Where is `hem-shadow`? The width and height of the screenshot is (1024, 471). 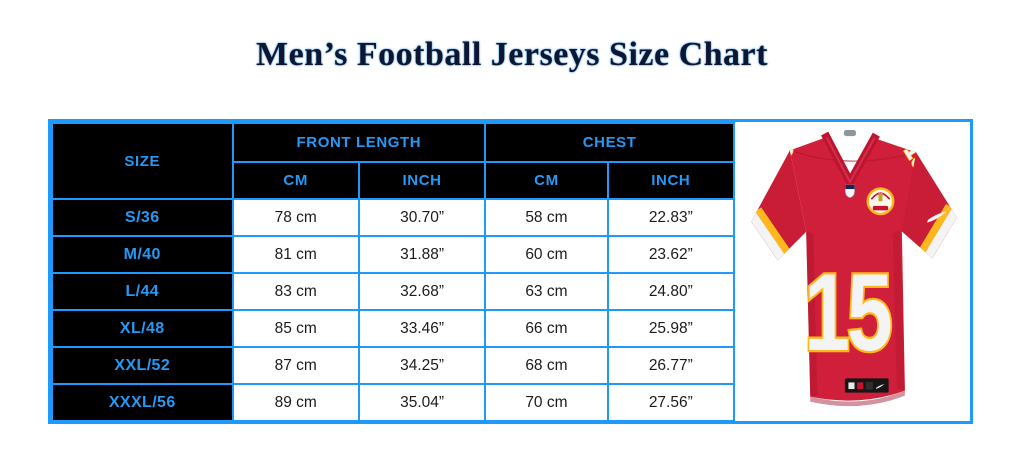
hem-shadow is located at coordinates (857, 398).